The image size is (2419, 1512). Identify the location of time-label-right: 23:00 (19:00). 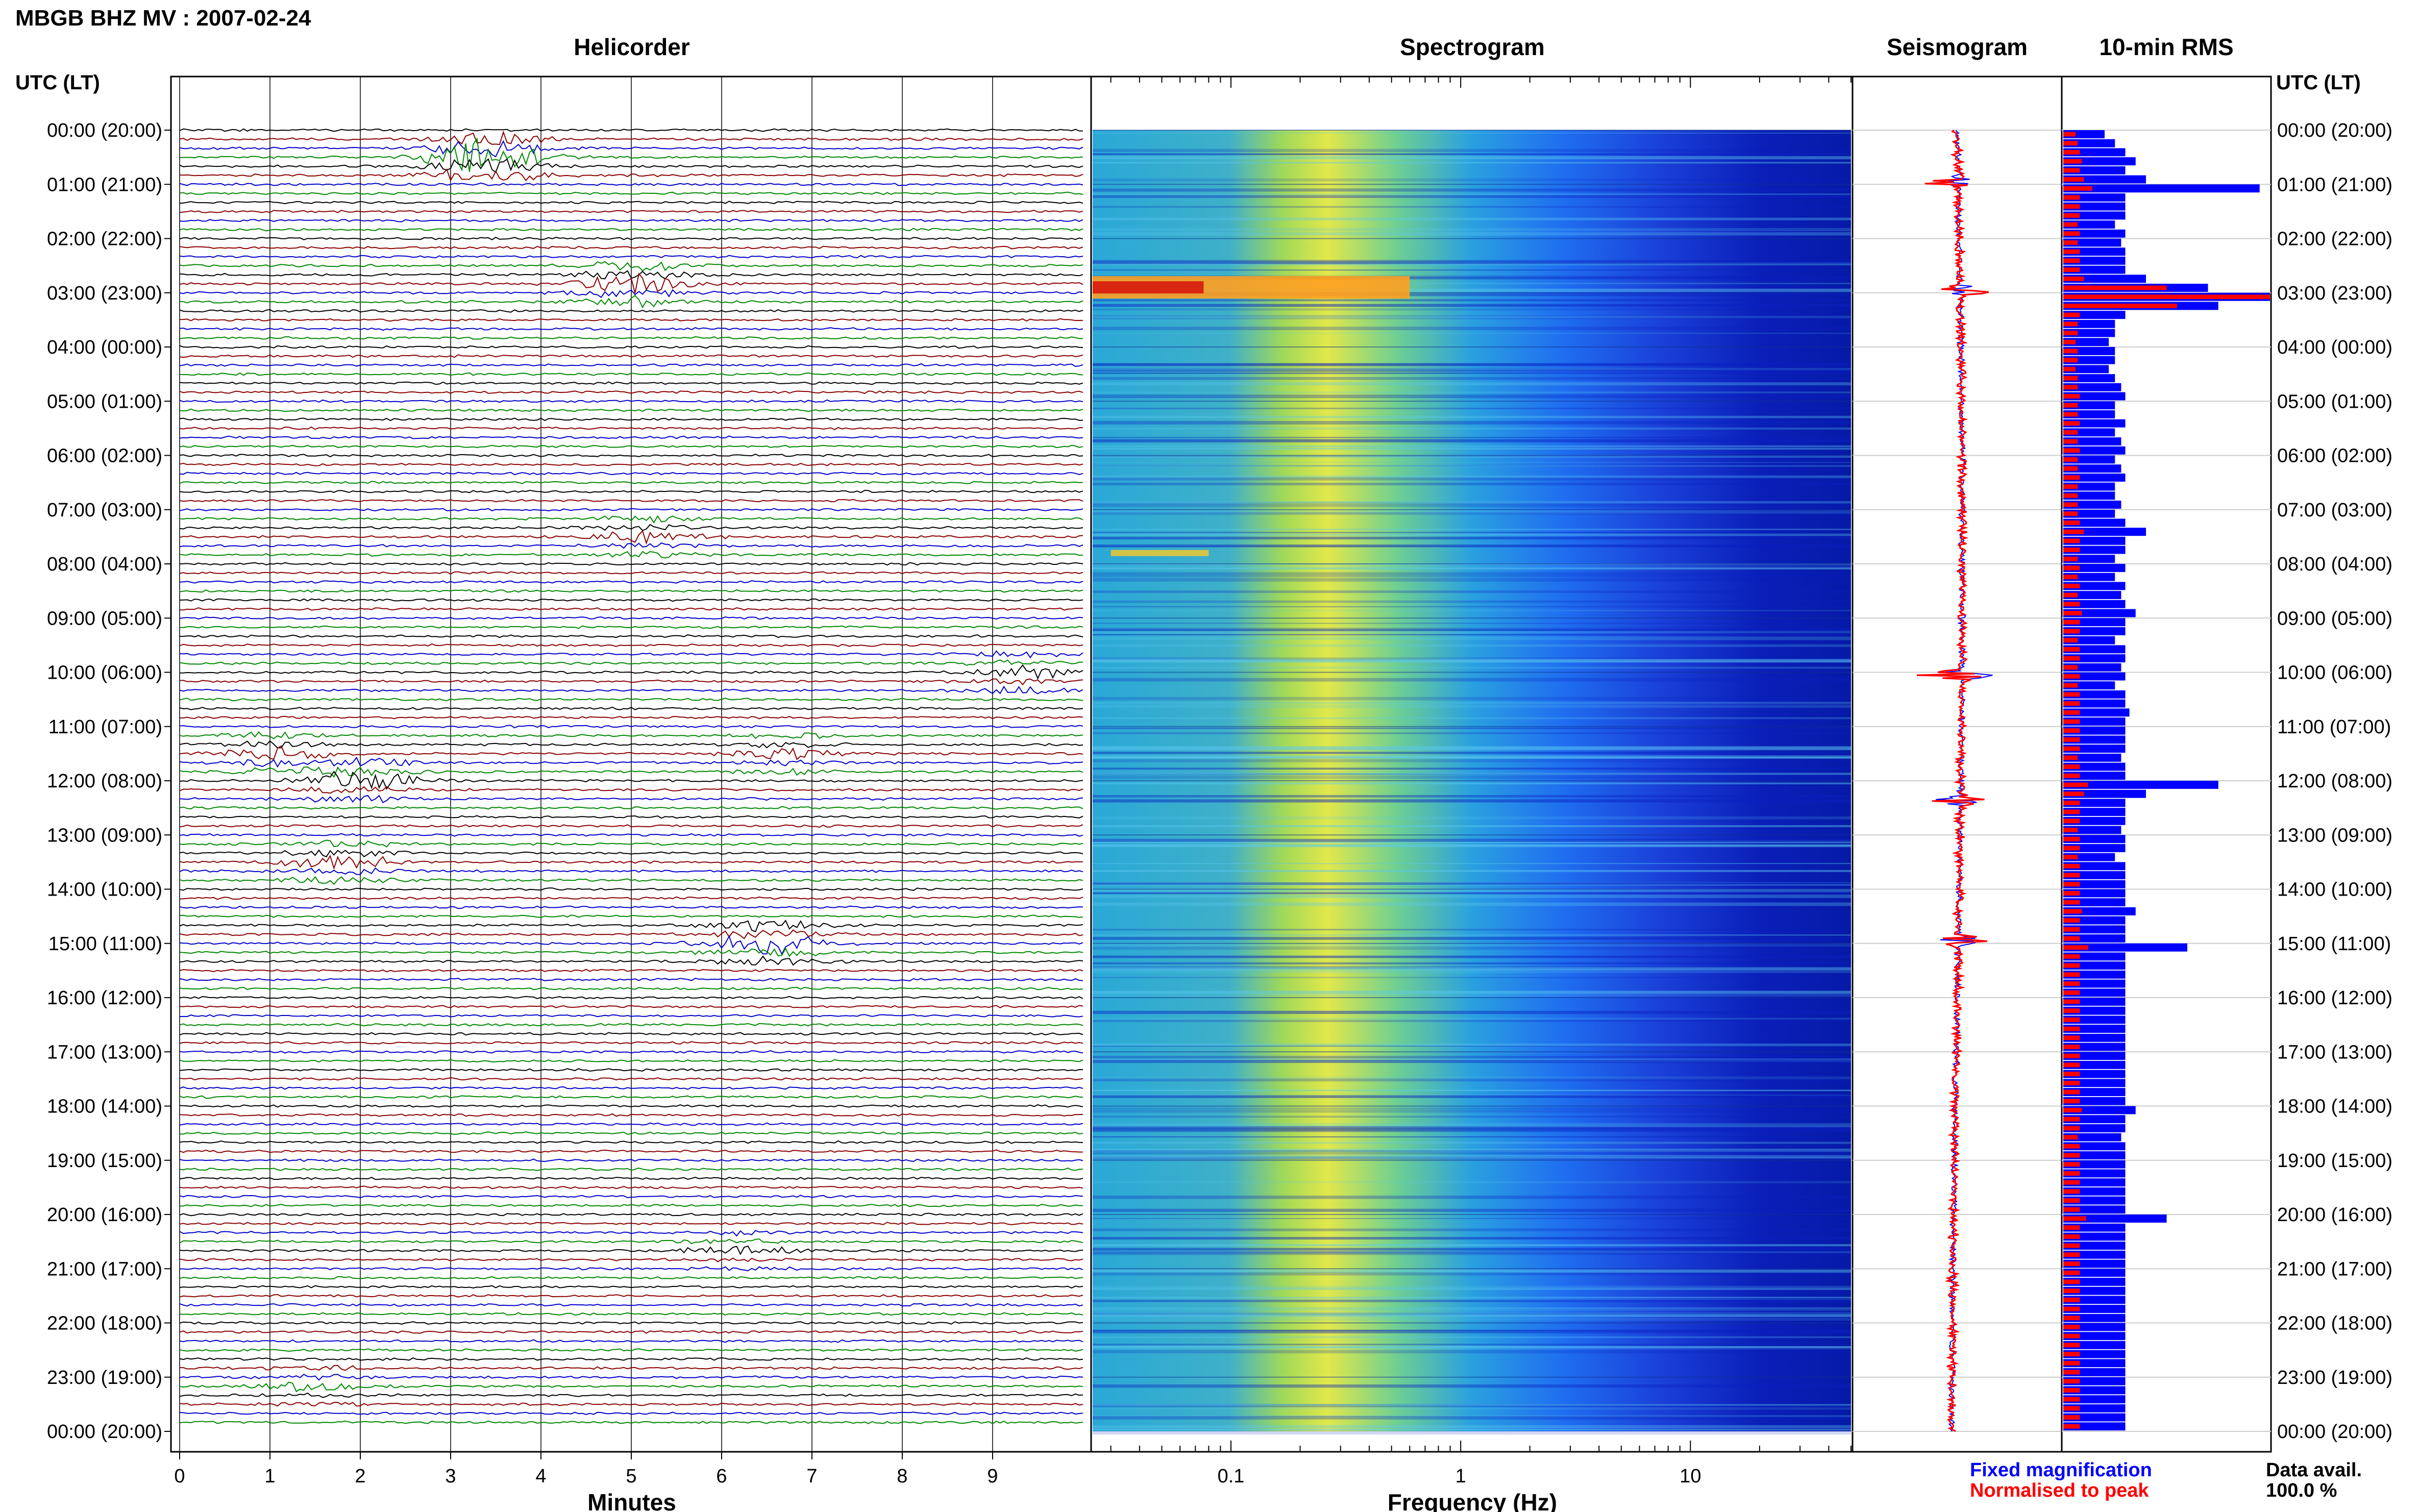
(2334, 1378).